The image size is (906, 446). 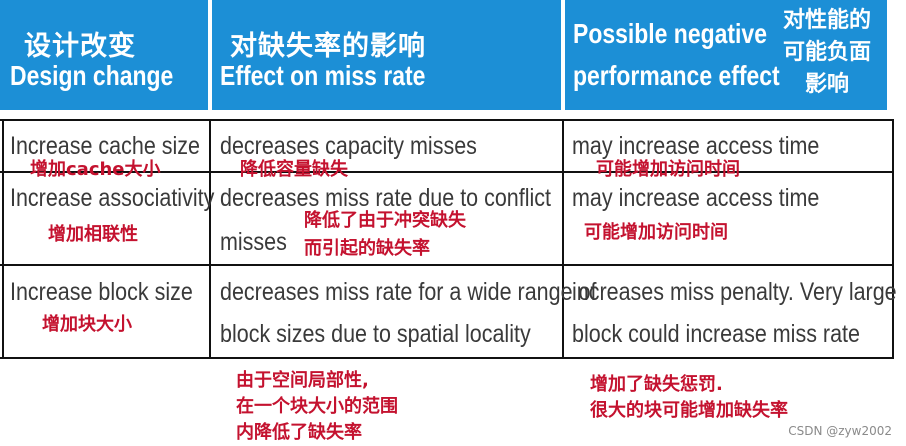 What do you see at coordinates (348, 146) in the screenshot?
I see `row1-effect-en: decreases capacity misses` at bounding box center [348, 146].